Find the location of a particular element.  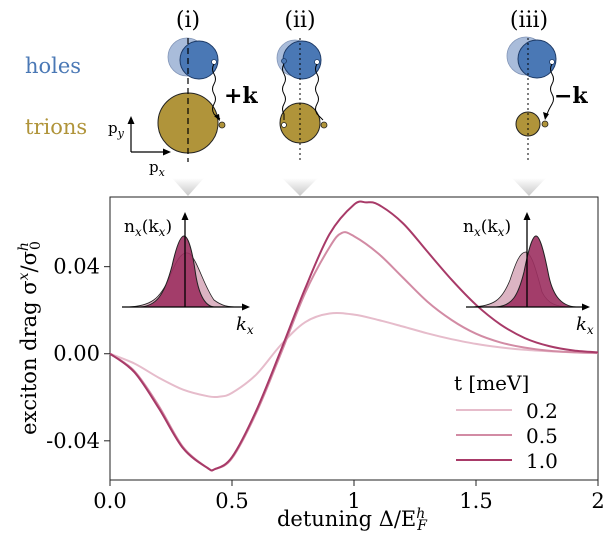

panel-ii: (ii) is located at coordinates (302, 85).